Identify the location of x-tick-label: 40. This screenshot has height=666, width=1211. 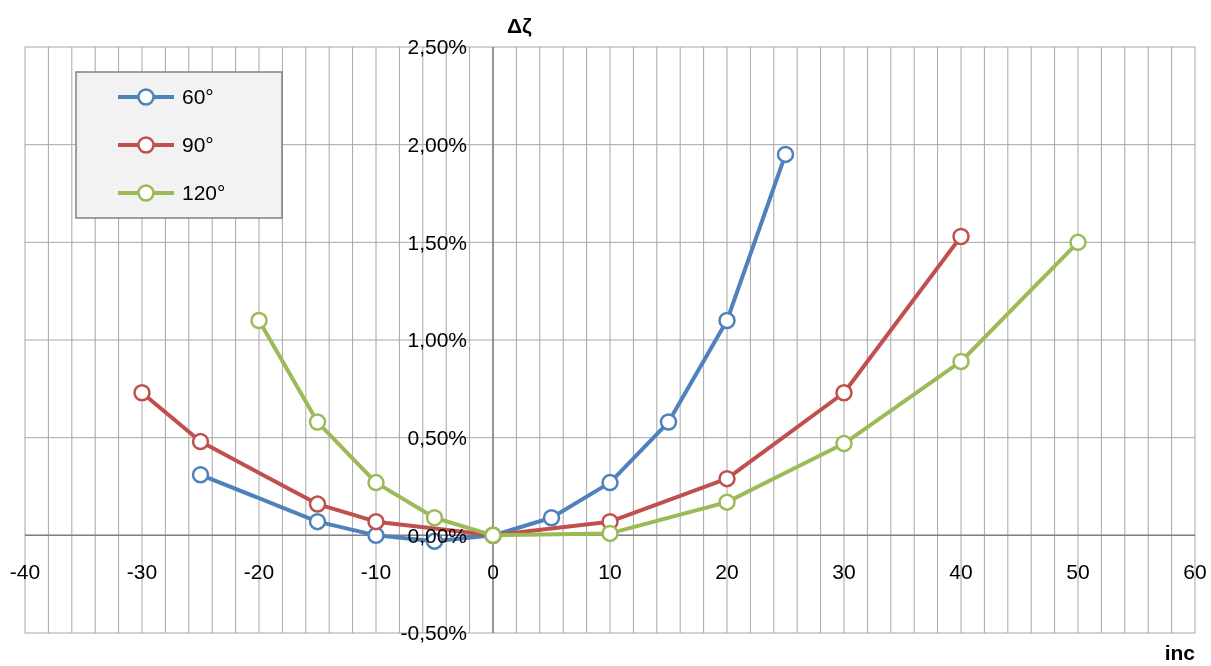
(961, 572).